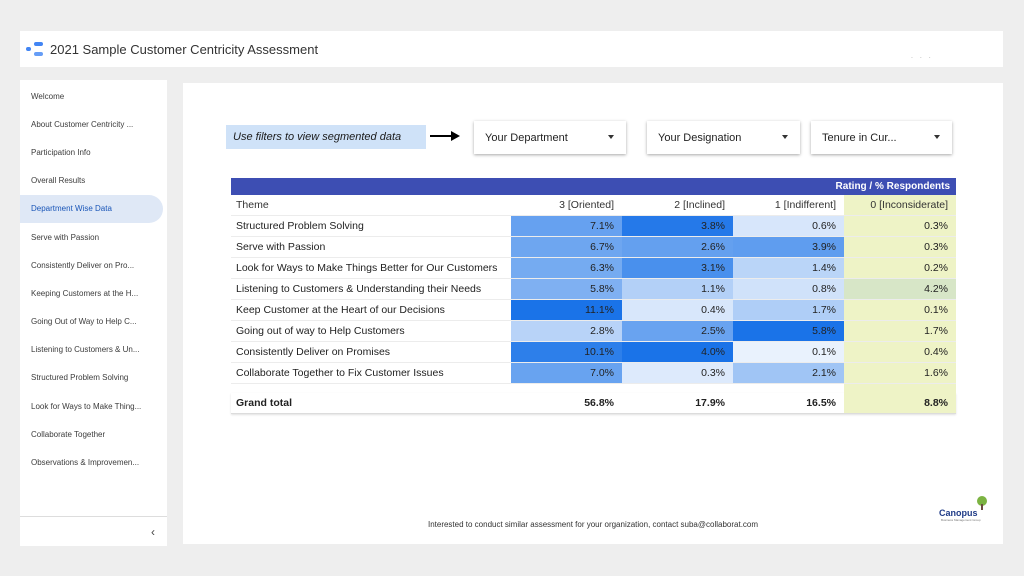  Describe the element at coordinates (65, 237) in the screenshot. I see `sidebar-item-serve-with-passion: Serve with Passion` at that location.